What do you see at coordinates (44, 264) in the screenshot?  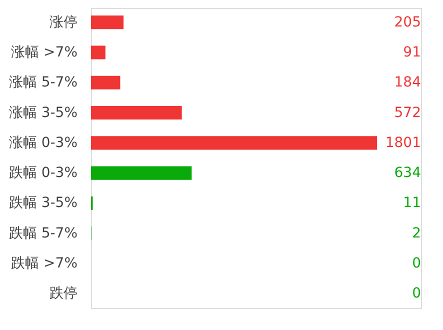 I see `y-tick-label: 跌幅 >7%` at bounding box center [44, 264].